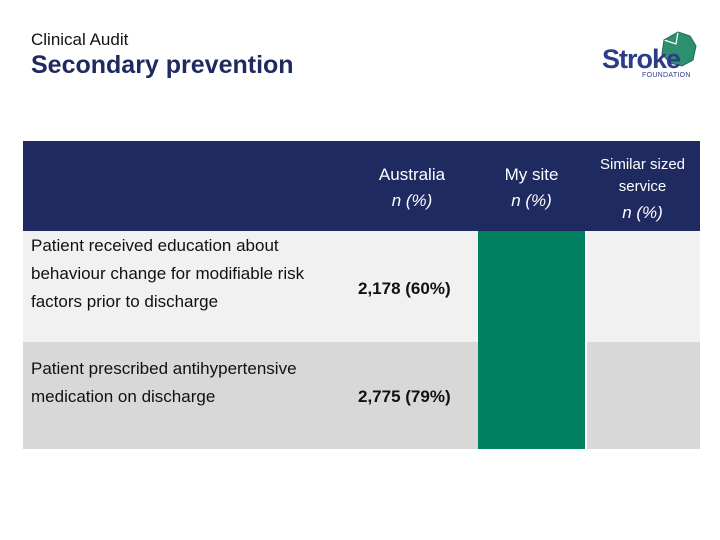 The height and width of the screenshot is (540, 720). What do you see at coordinates (80, 39) in the screenshot?
I see `page-subtitle: Clinical Audit` at bounding box center [80, 39].